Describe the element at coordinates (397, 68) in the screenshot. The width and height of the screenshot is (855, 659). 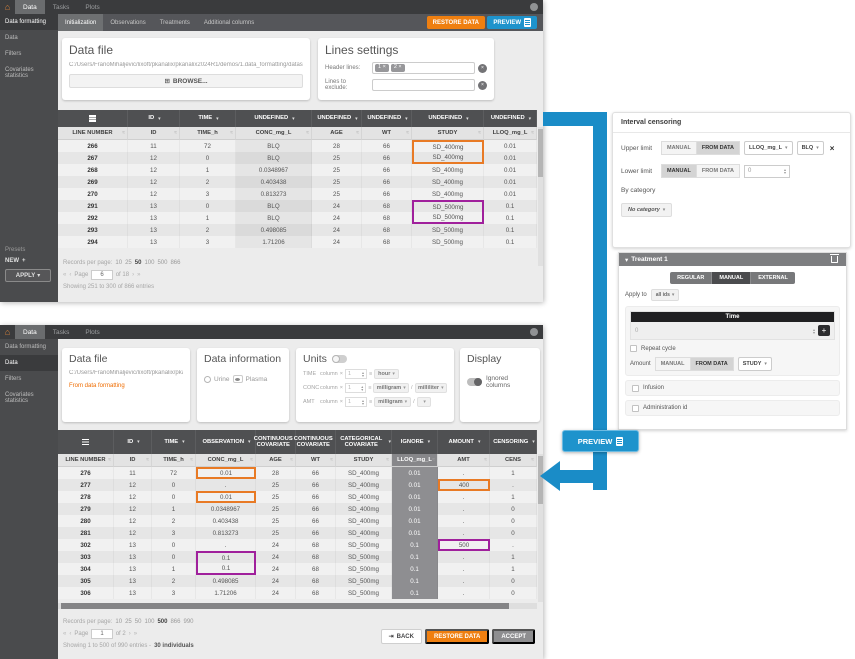
I see `header-line-chip: 2 ×` at that location.